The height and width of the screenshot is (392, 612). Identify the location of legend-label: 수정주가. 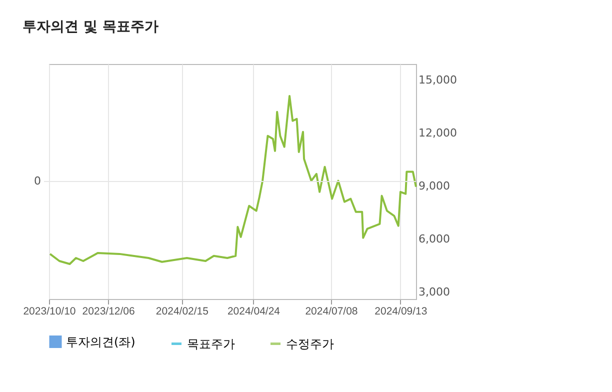
(310, 343).